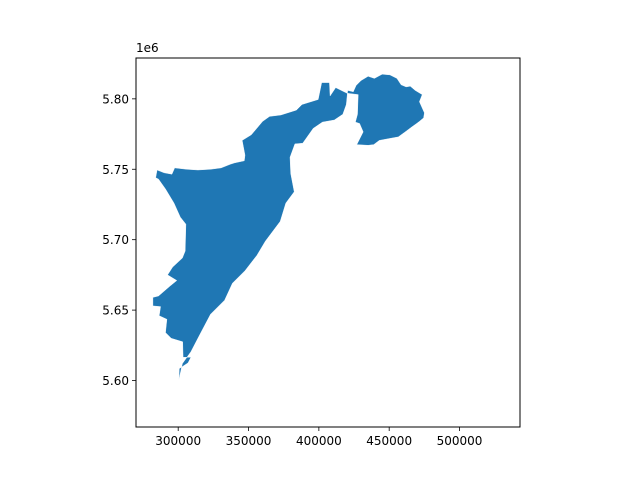 This screenshot has height=480, width=640. What do you see at coordinates (460, 441) in the screenshot?
I see `x-tick-label: 500000` at bounding box center [460, 441].